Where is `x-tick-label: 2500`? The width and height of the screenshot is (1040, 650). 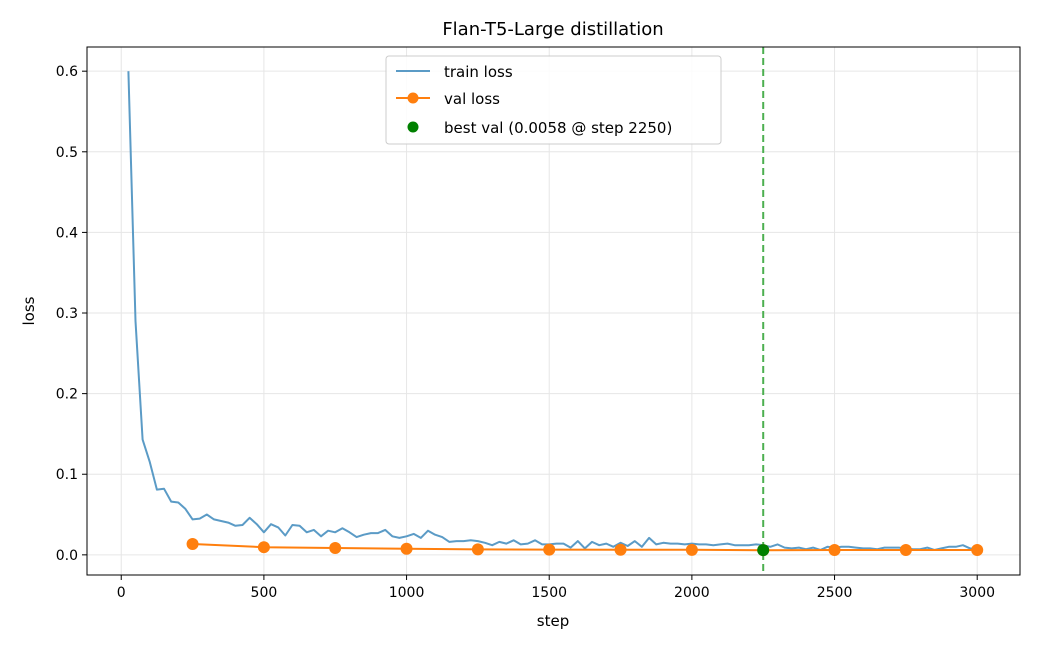 x-tick-label: 2500 is located at coordinates (835, 593).